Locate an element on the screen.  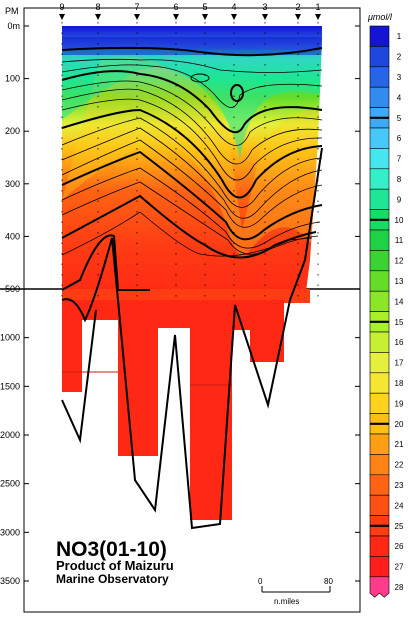
colorbar-label: 19 is located at coordinates (399, 403).